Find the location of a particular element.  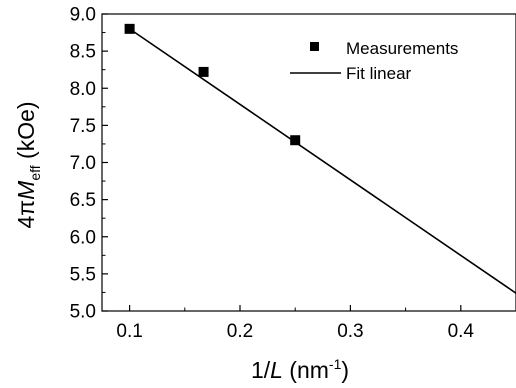

y-tick-label: 5.5 is located at coordinates (83, 274).